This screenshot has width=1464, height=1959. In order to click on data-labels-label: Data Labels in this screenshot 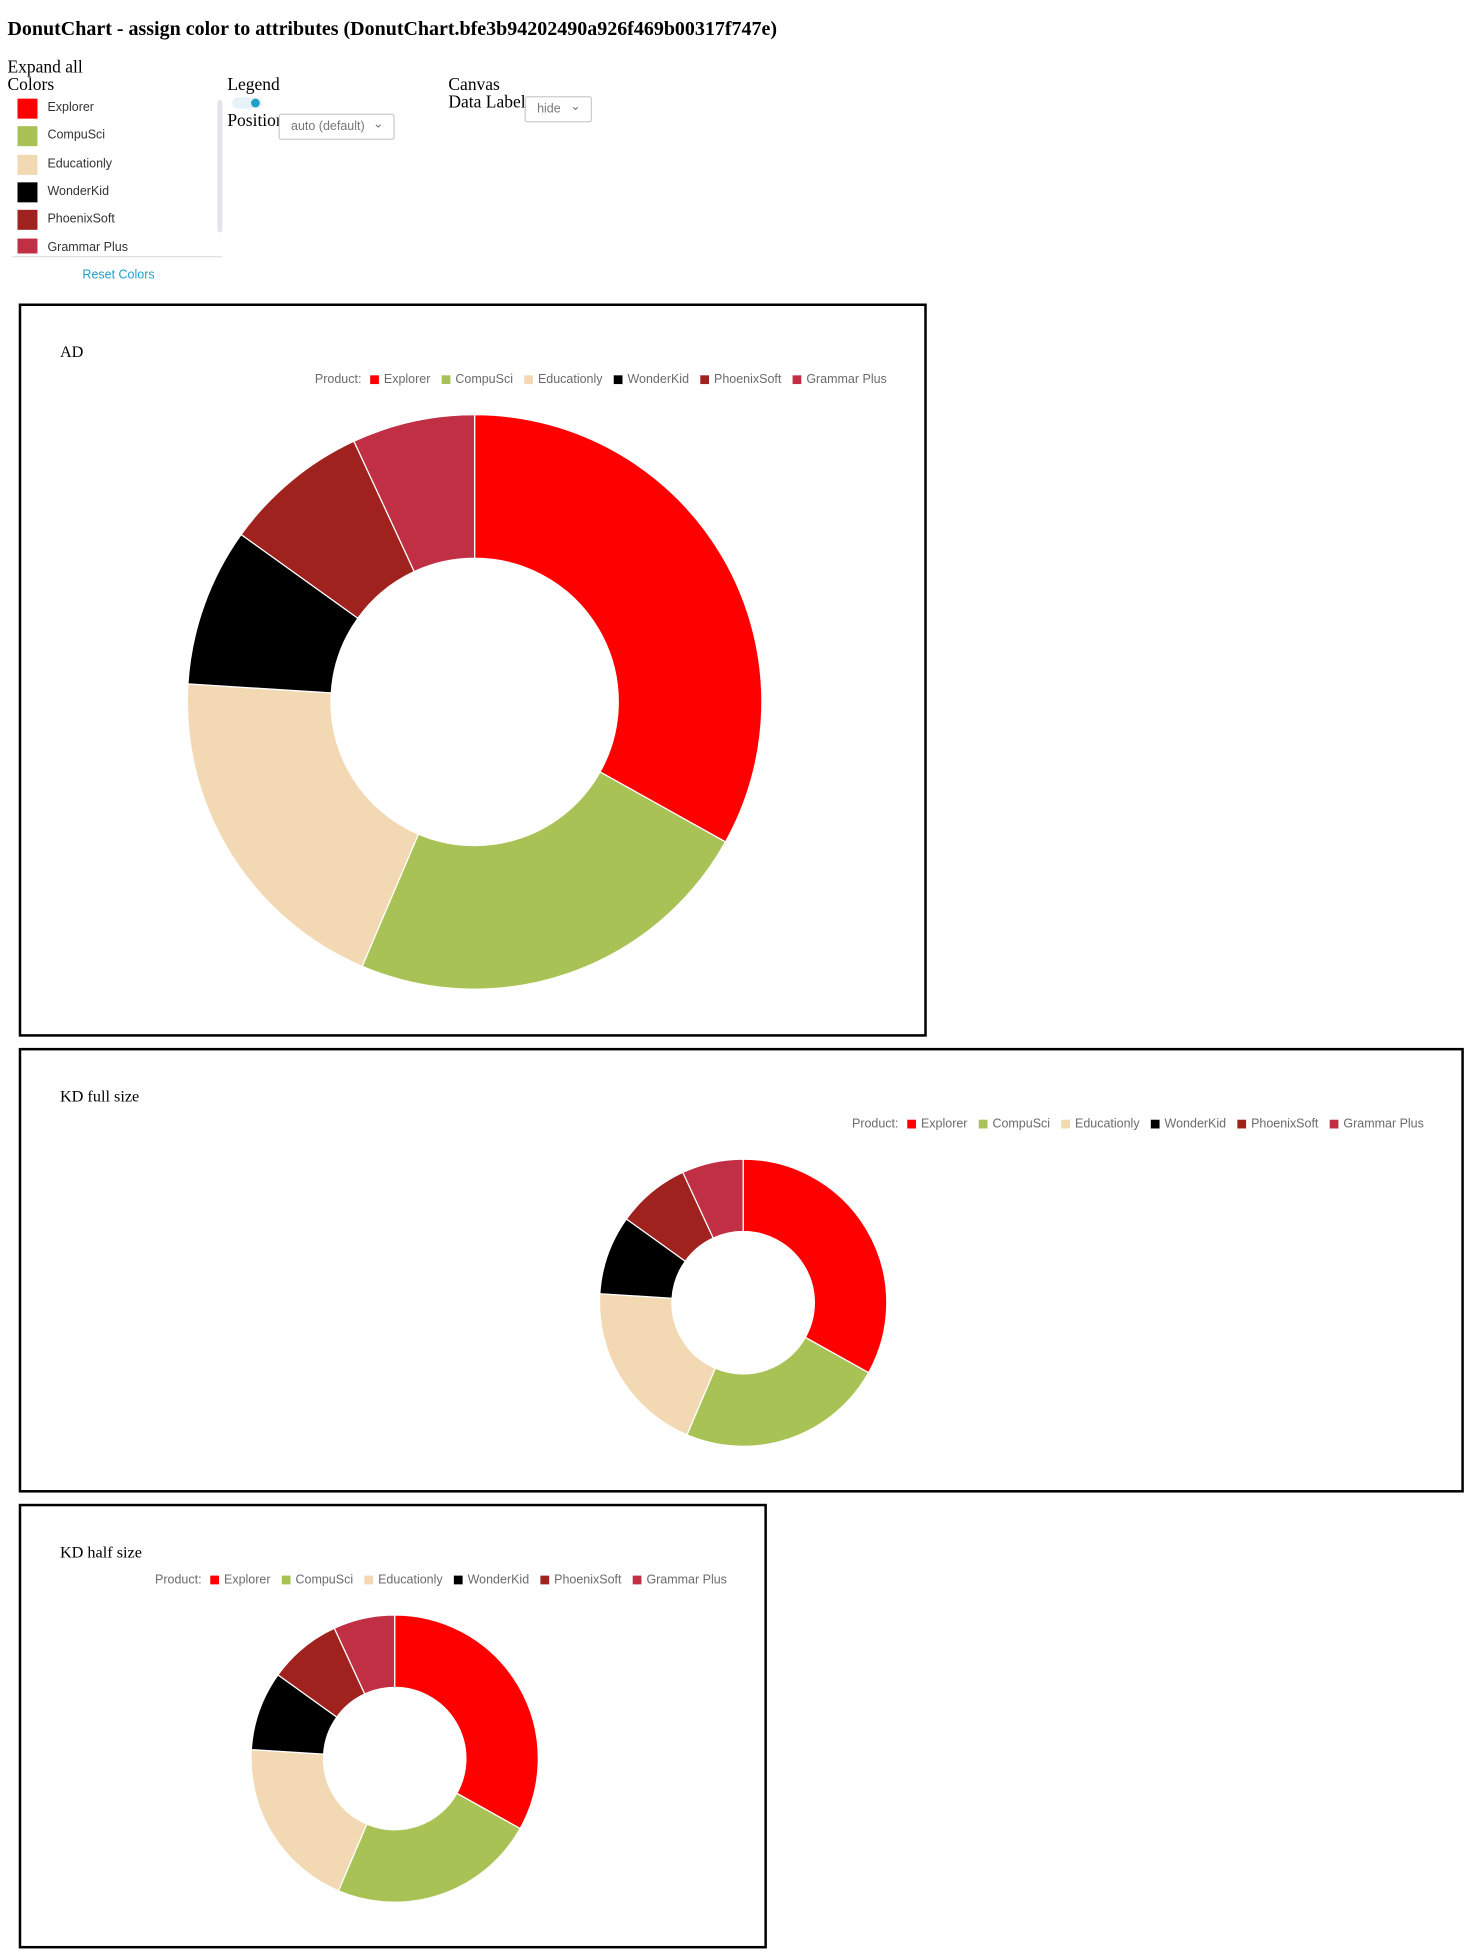, I will do `click(490, 103)`.